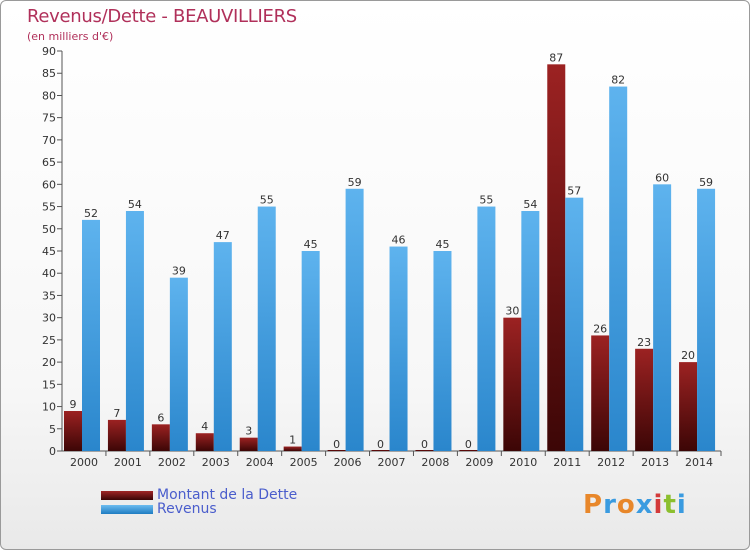 The width and height of the screenshot is (750, 550). I want to click on chart-title: Revenus/Dette - BEAUVILLIERS, so click(162, 16).